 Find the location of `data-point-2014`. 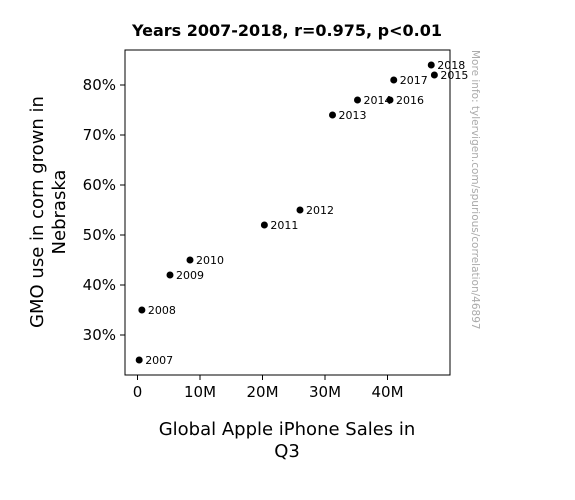

data-point-2014 is located at coordinates (357, 100).